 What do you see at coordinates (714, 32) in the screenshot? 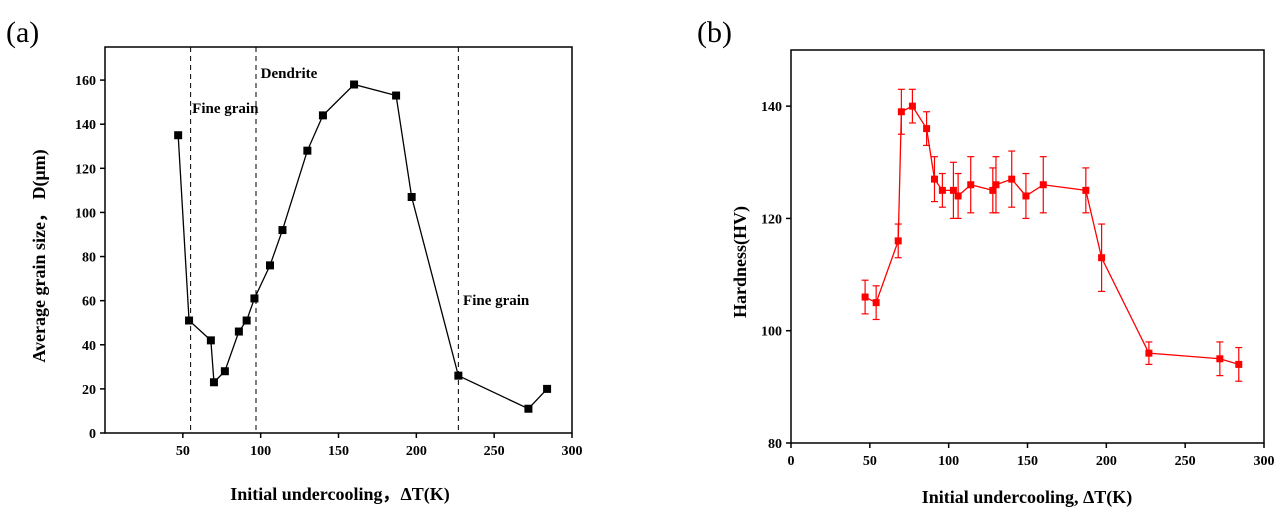
I see `panel-label-b: (b)` at bounding box center [714, 32].